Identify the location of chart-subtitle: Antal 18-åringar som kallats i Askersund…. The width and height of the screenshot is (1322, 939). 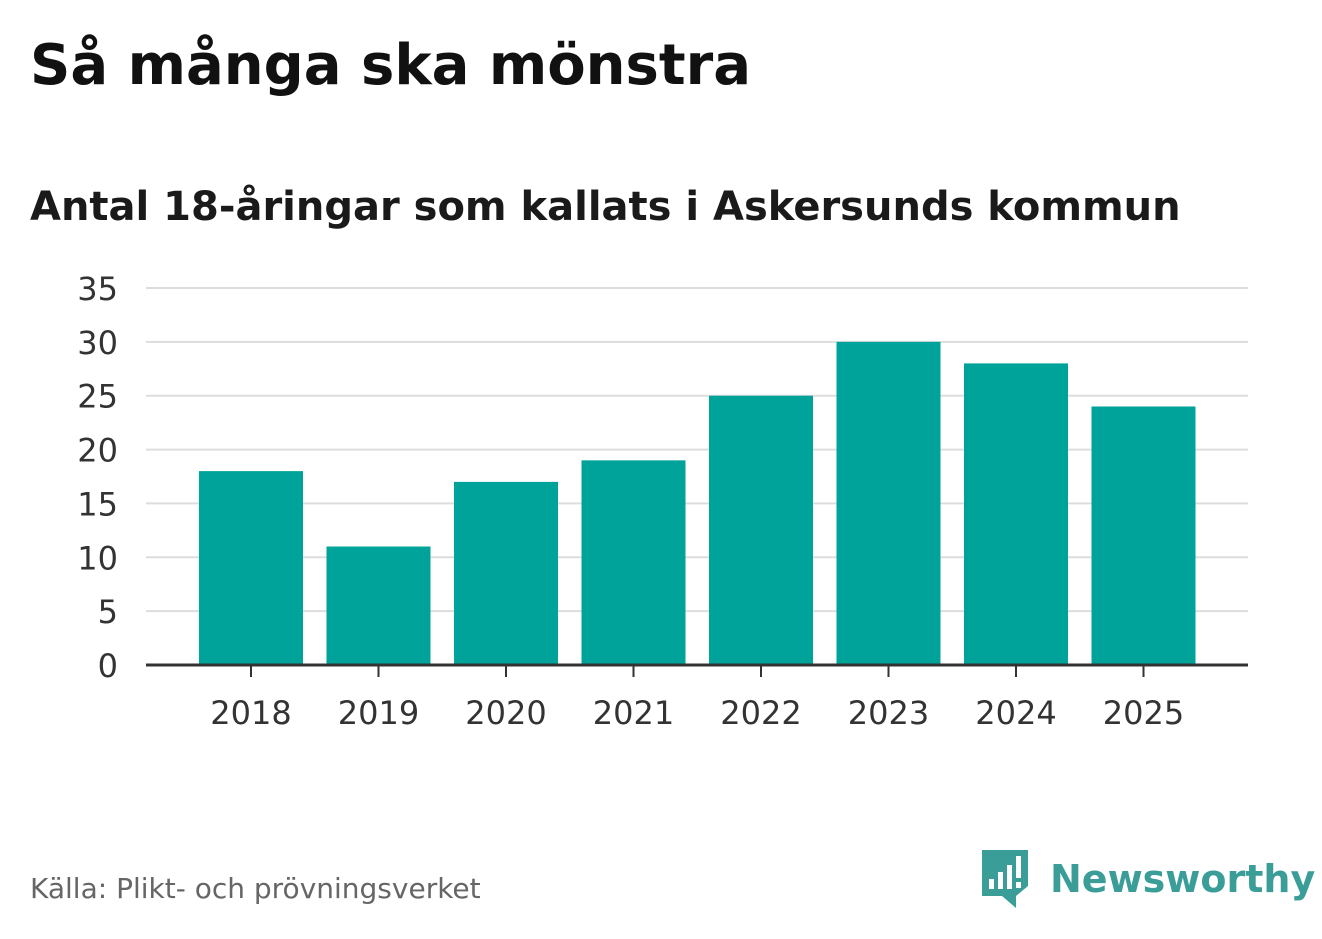
(605, 207).